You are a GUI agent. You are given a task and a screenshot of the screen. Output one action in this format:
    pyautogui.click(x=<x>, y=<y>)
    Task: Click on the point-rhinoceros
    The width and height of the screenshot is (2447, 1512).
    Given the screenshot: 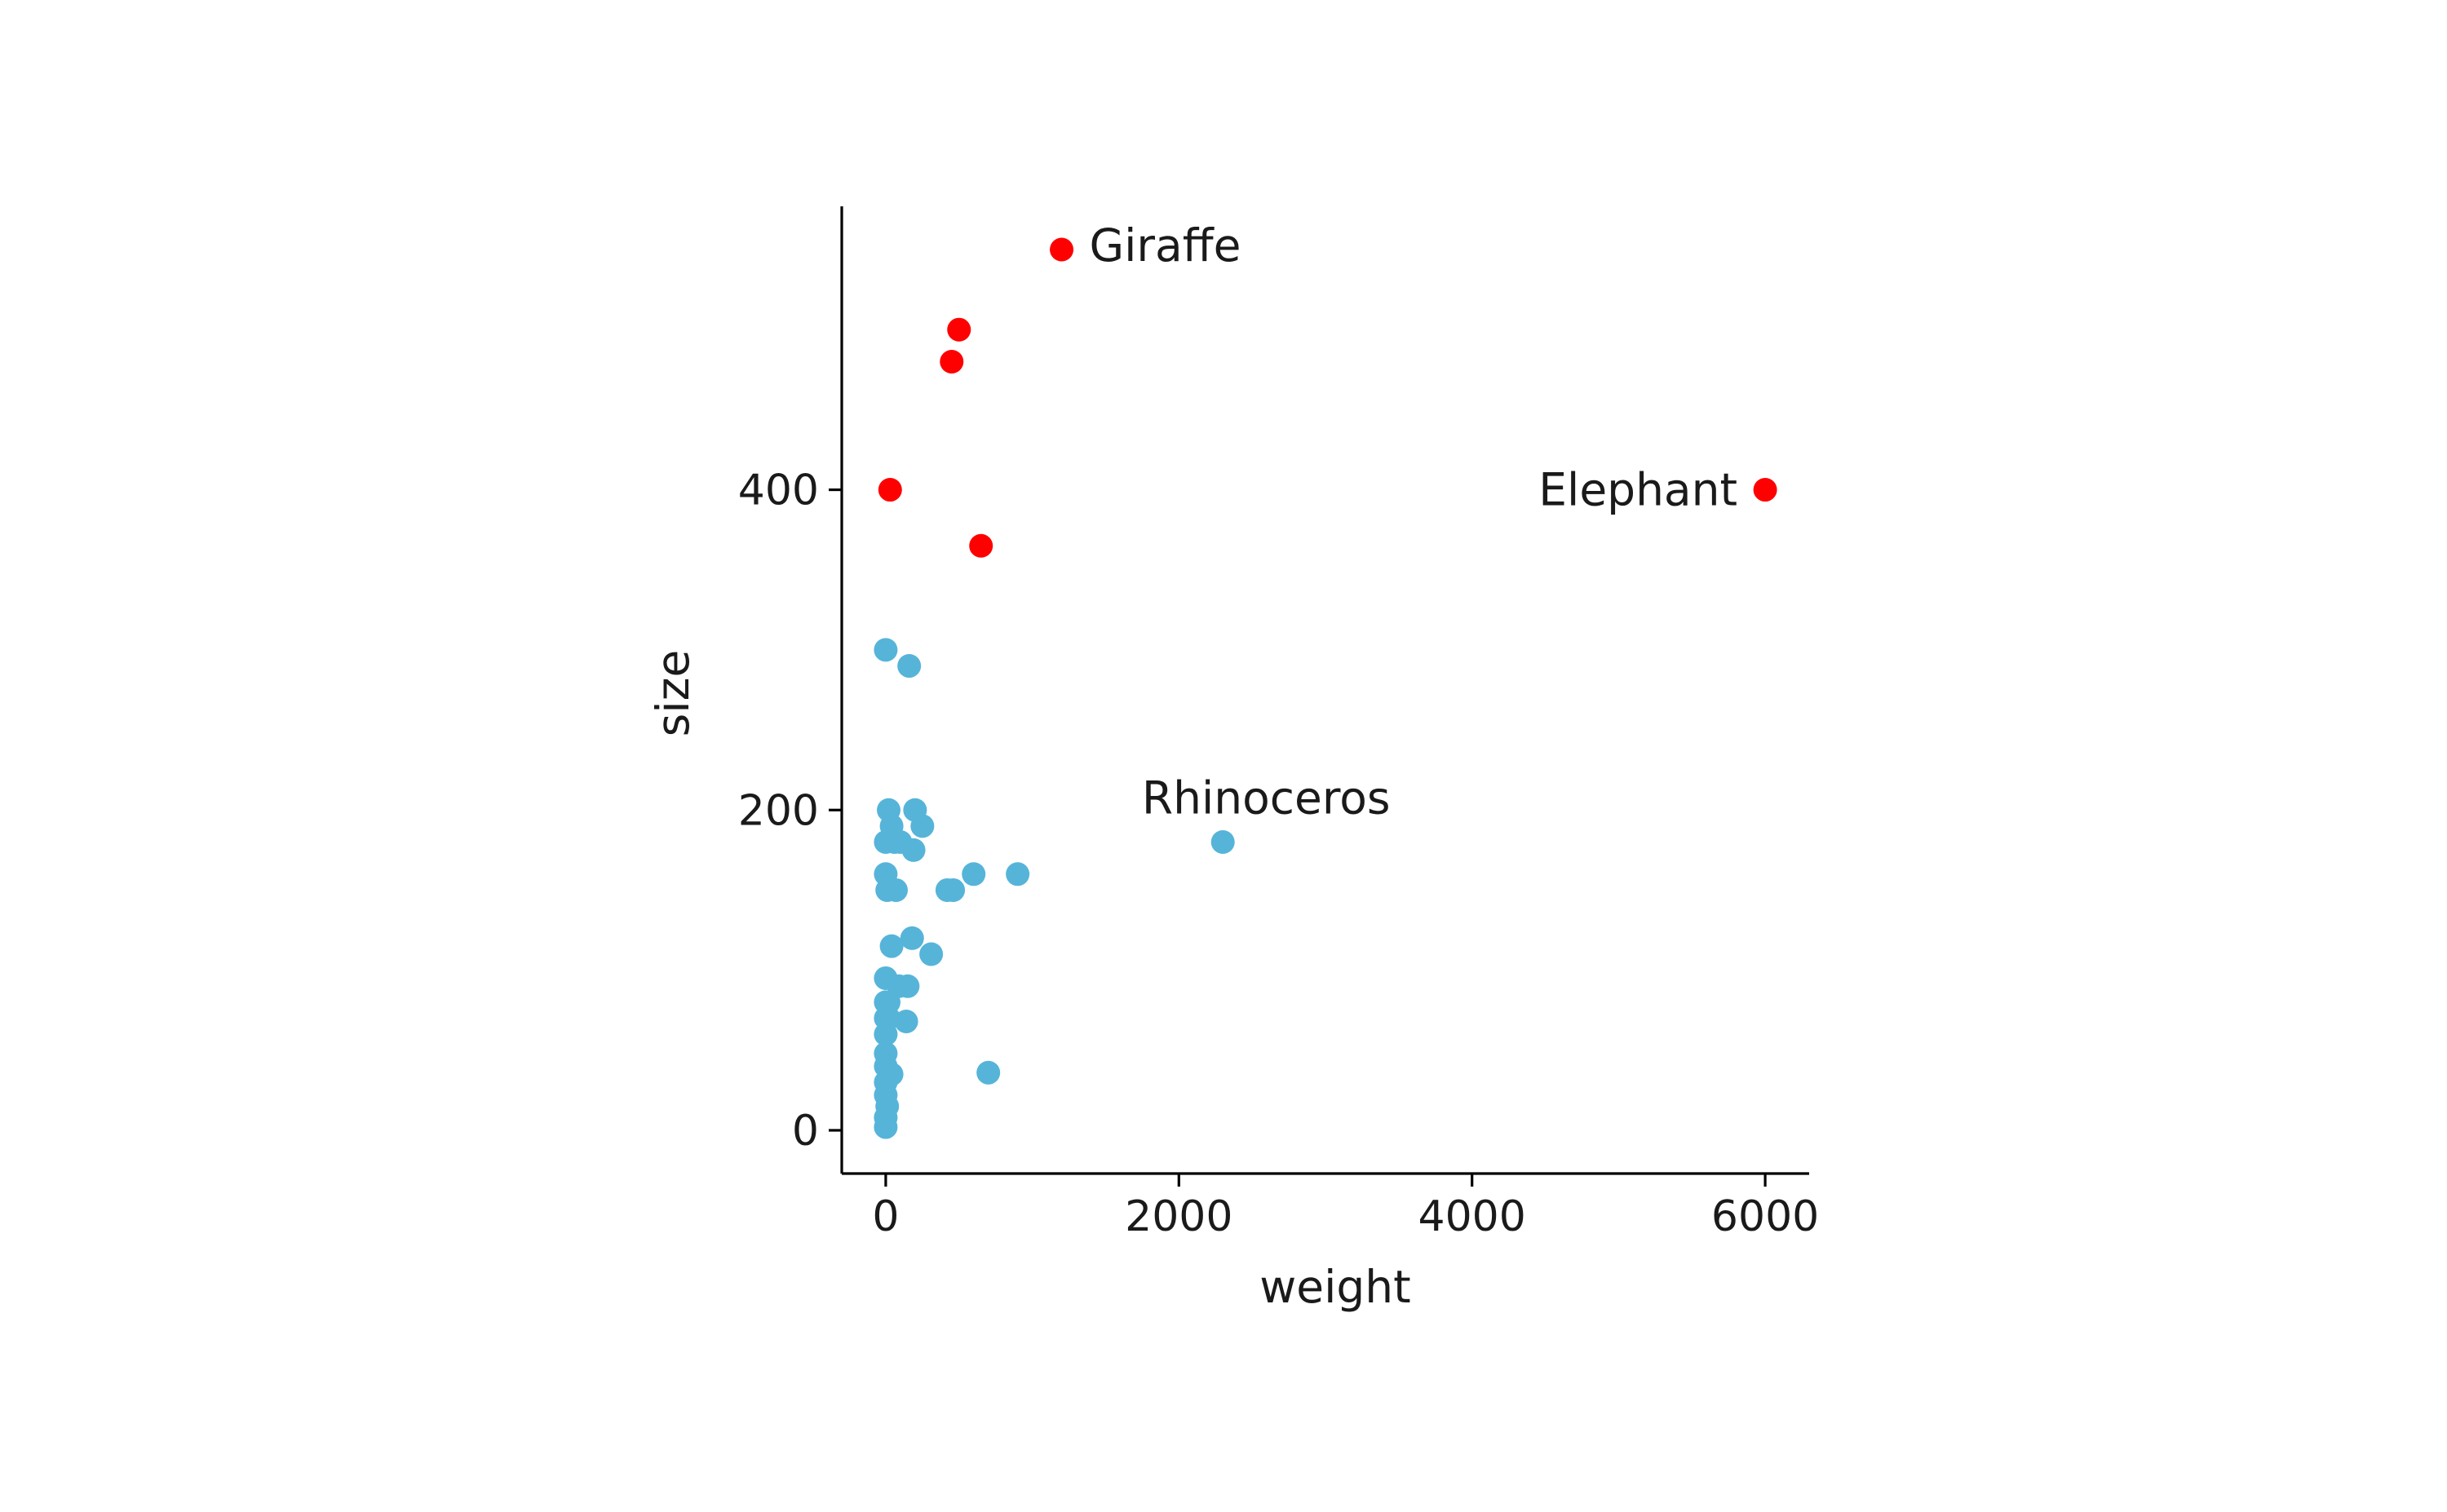 What is the action you would take?
    pyautogui.click(x=1222, y=843)
    